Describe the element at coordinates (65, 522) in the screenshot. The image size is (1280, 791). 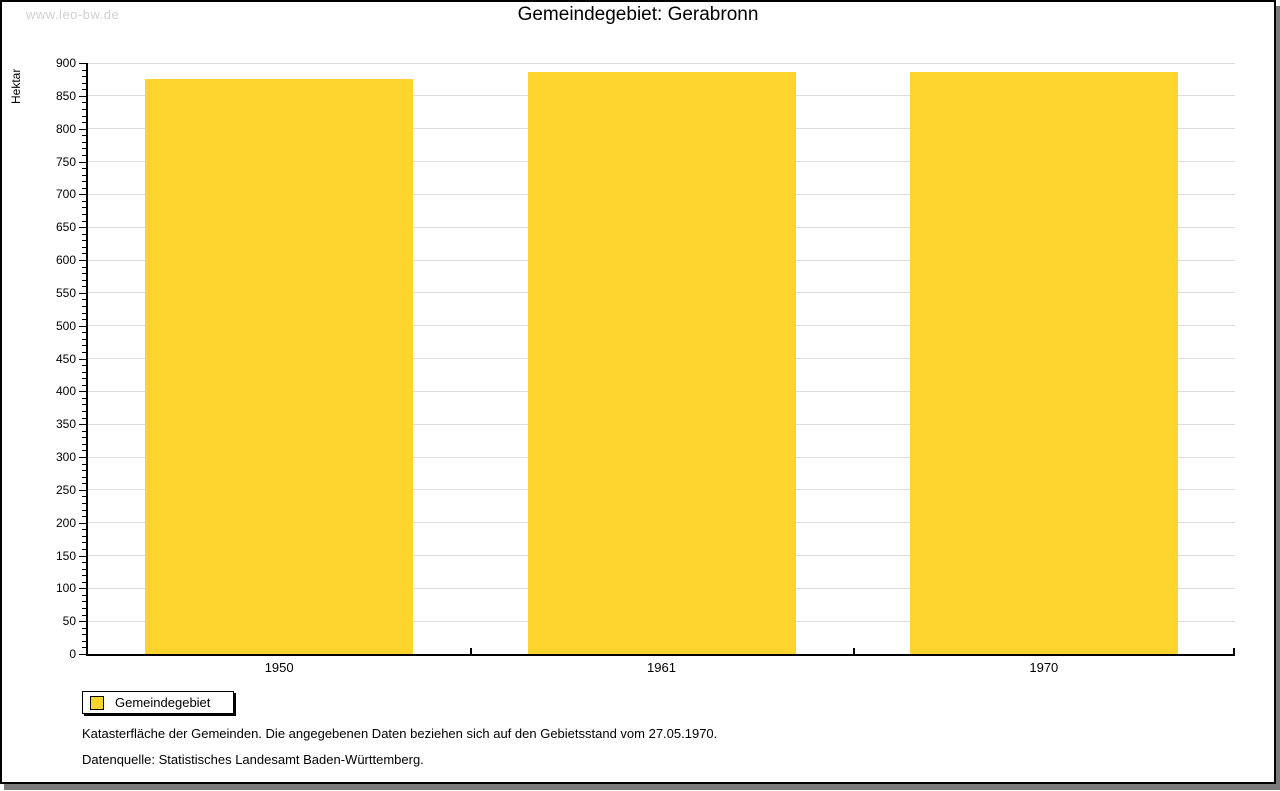
I see `y-axis-tick-label: 200` at that location.